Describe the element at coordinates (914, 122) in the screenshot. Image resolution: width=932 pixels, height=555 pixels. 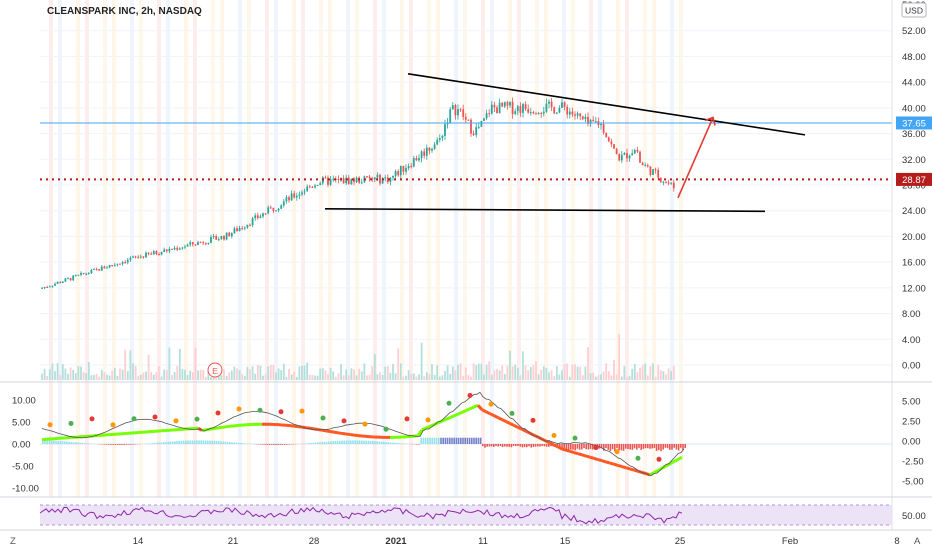
I see `horizontal-line-badge: 37.65` at that location.